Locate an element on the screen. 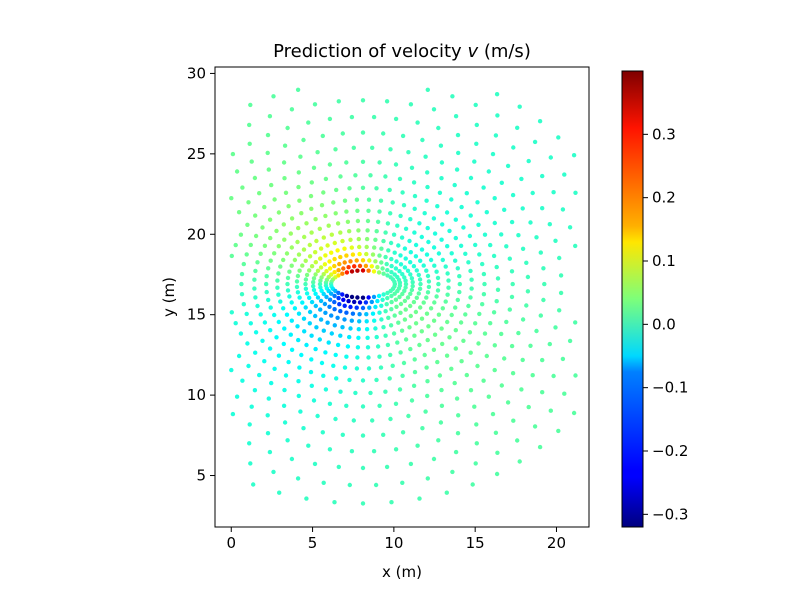 The height and width of the screenshot is (594, 793). x-tick-label: 5 is located at coordinates (313, 543).